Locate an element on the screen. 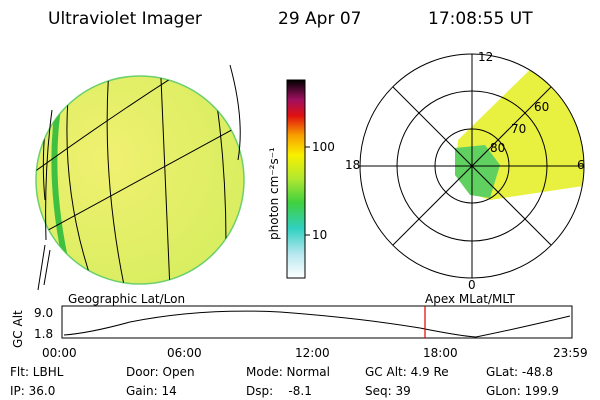 This screenshot has height=400, width=600. altitude-curve is located at coordinates (317, 324).